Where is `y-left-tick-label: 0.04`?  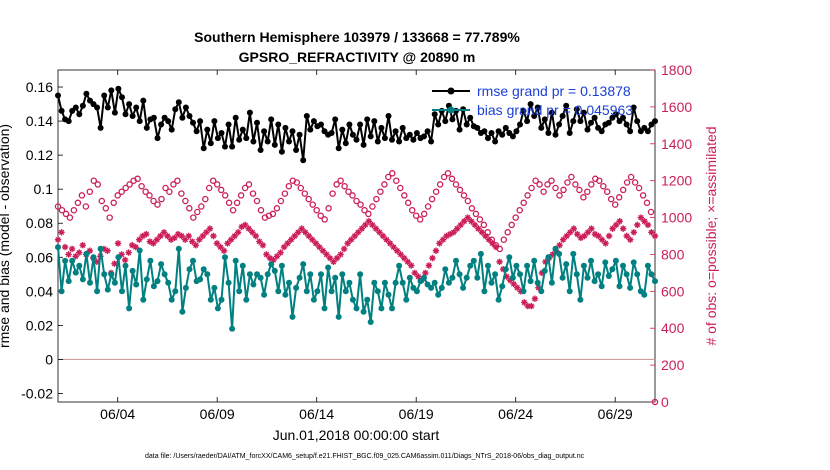 y-left-tick-label: 0.04 is located at coordinates (39, 291).